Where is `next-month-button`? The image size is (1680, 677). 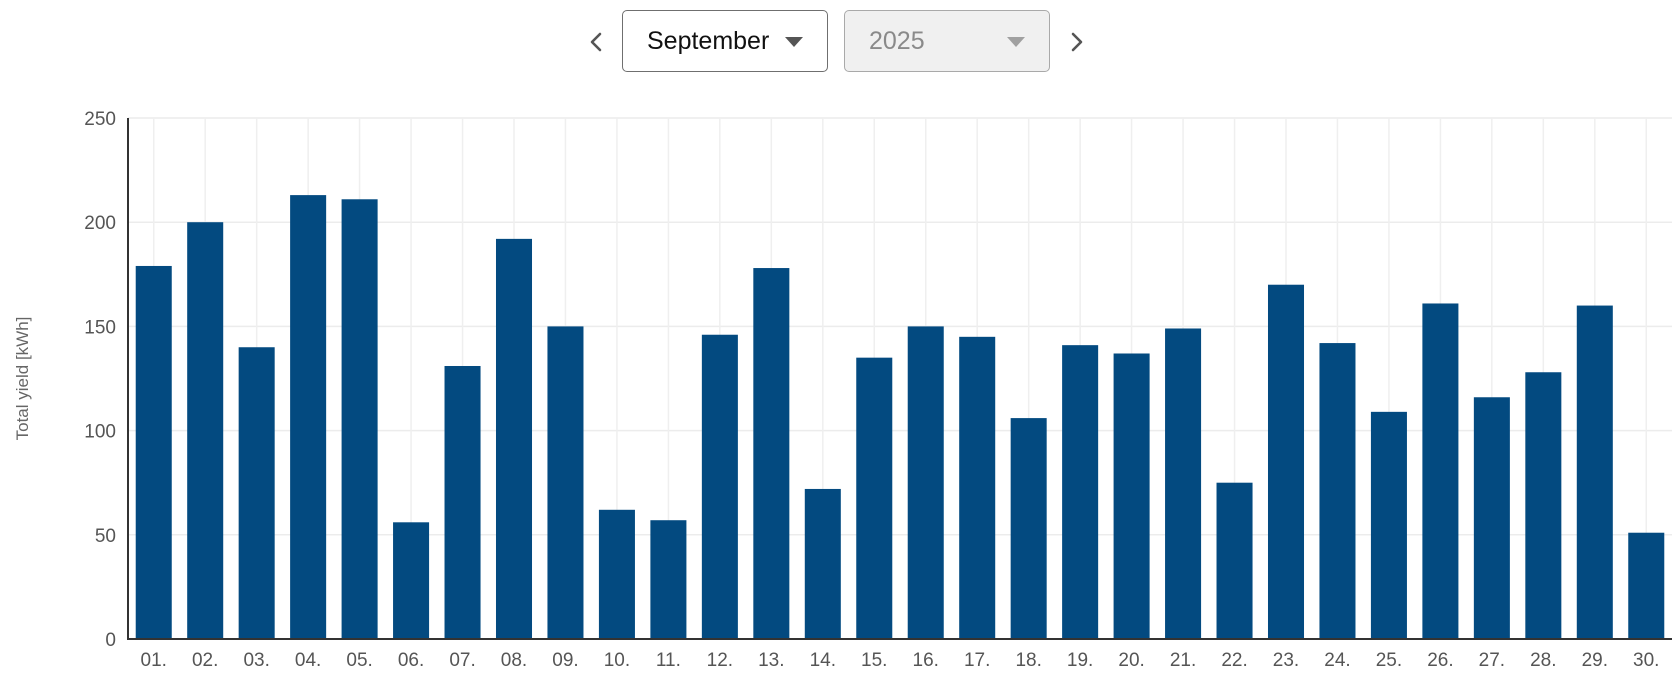
next-month-button is located at coordinates (1077, 42).